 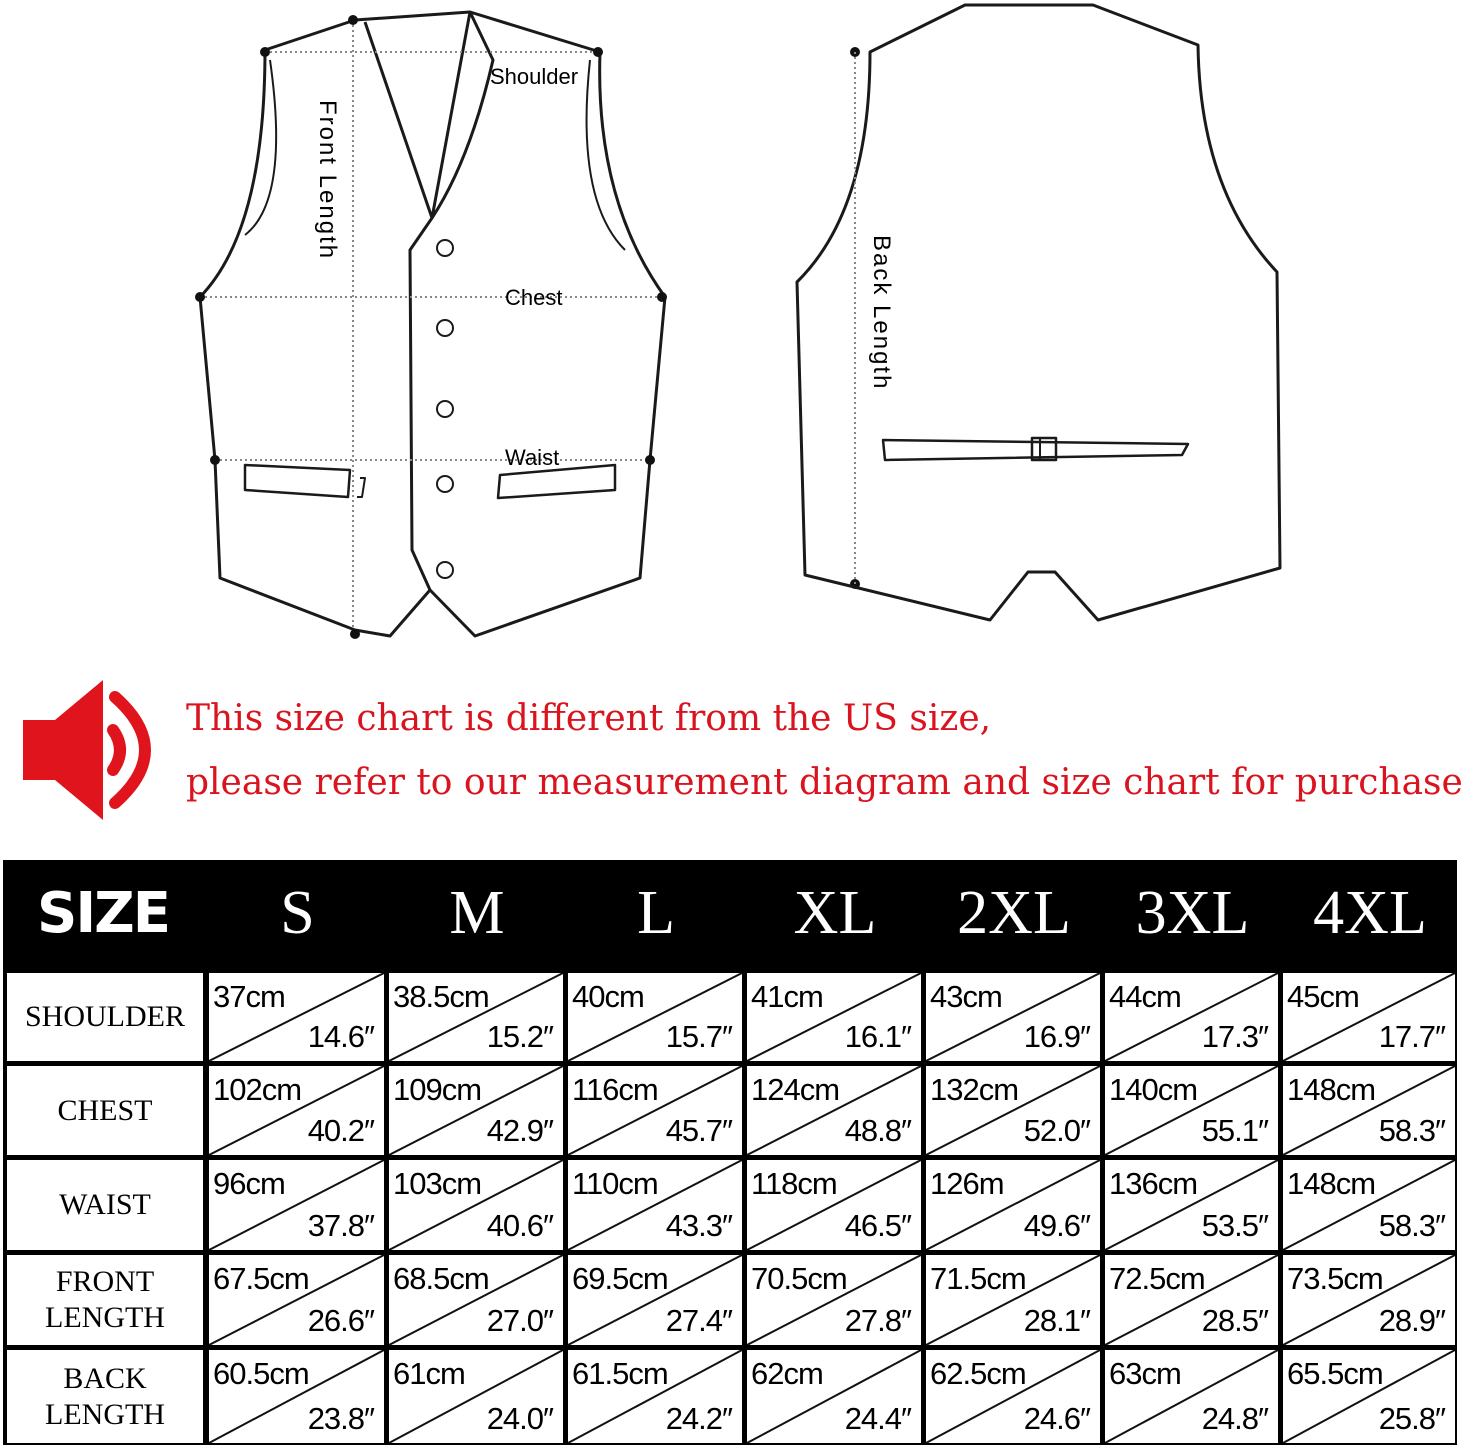 What do you see at coordinates (1335, 1373) in the screenshot?
I see `value-cm: 65.5cm` at bounding box center [1335, 1373].